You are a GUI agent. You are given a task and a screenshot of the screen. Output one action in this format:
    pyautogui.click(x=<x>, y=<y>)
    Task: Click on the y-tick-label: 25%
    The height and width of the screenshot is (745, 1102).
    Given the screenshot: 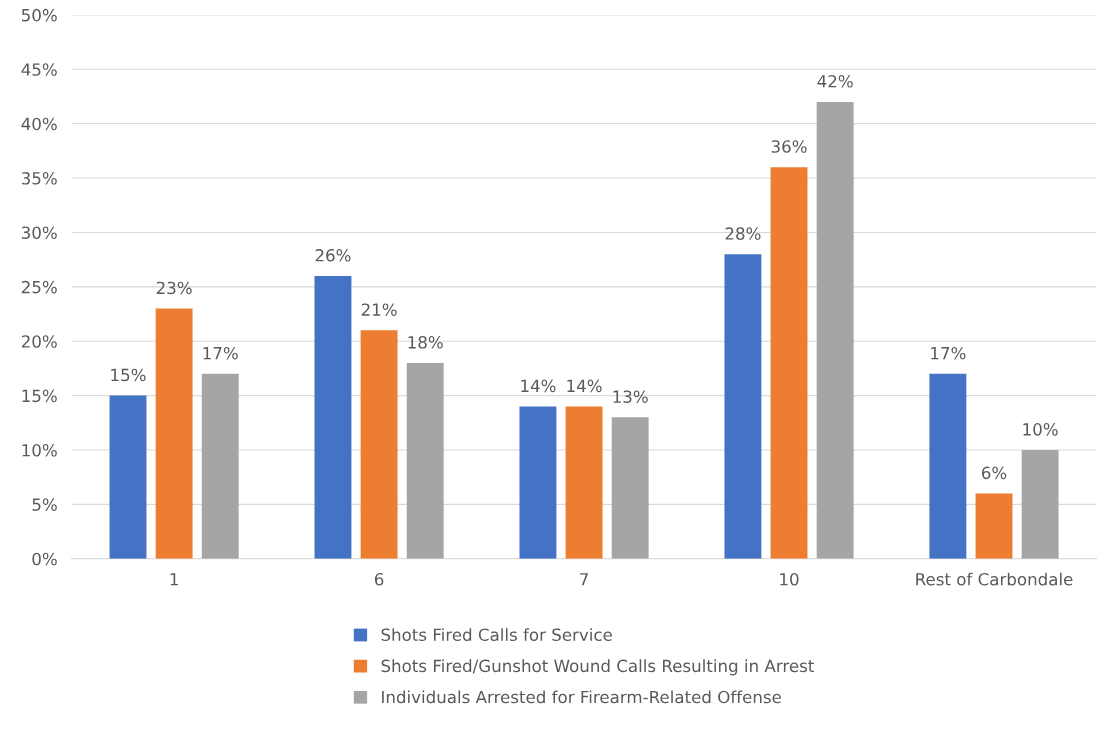 What is the action you would take?
    pyautogui.click(x=39, y=287)
    